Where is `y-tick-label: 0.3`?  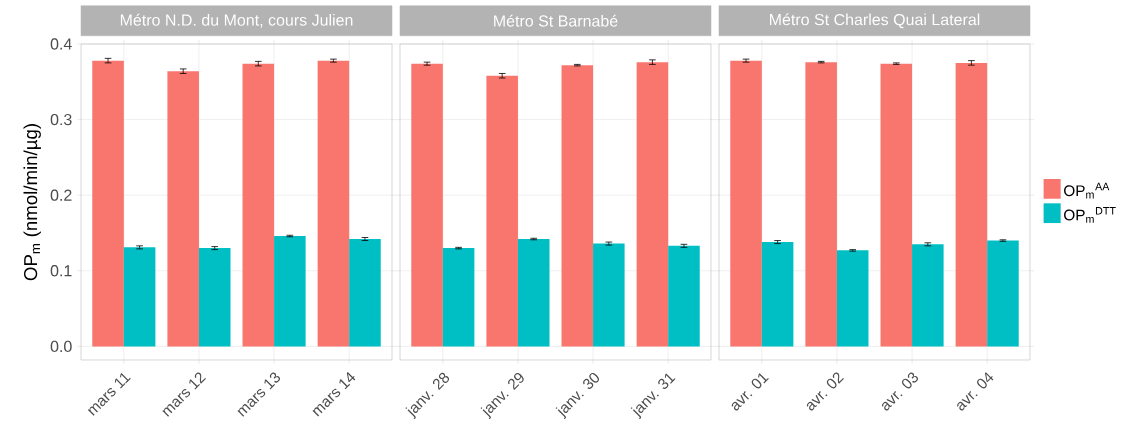 y-tick-label: 0.3 is located at coordinates (61, 119).